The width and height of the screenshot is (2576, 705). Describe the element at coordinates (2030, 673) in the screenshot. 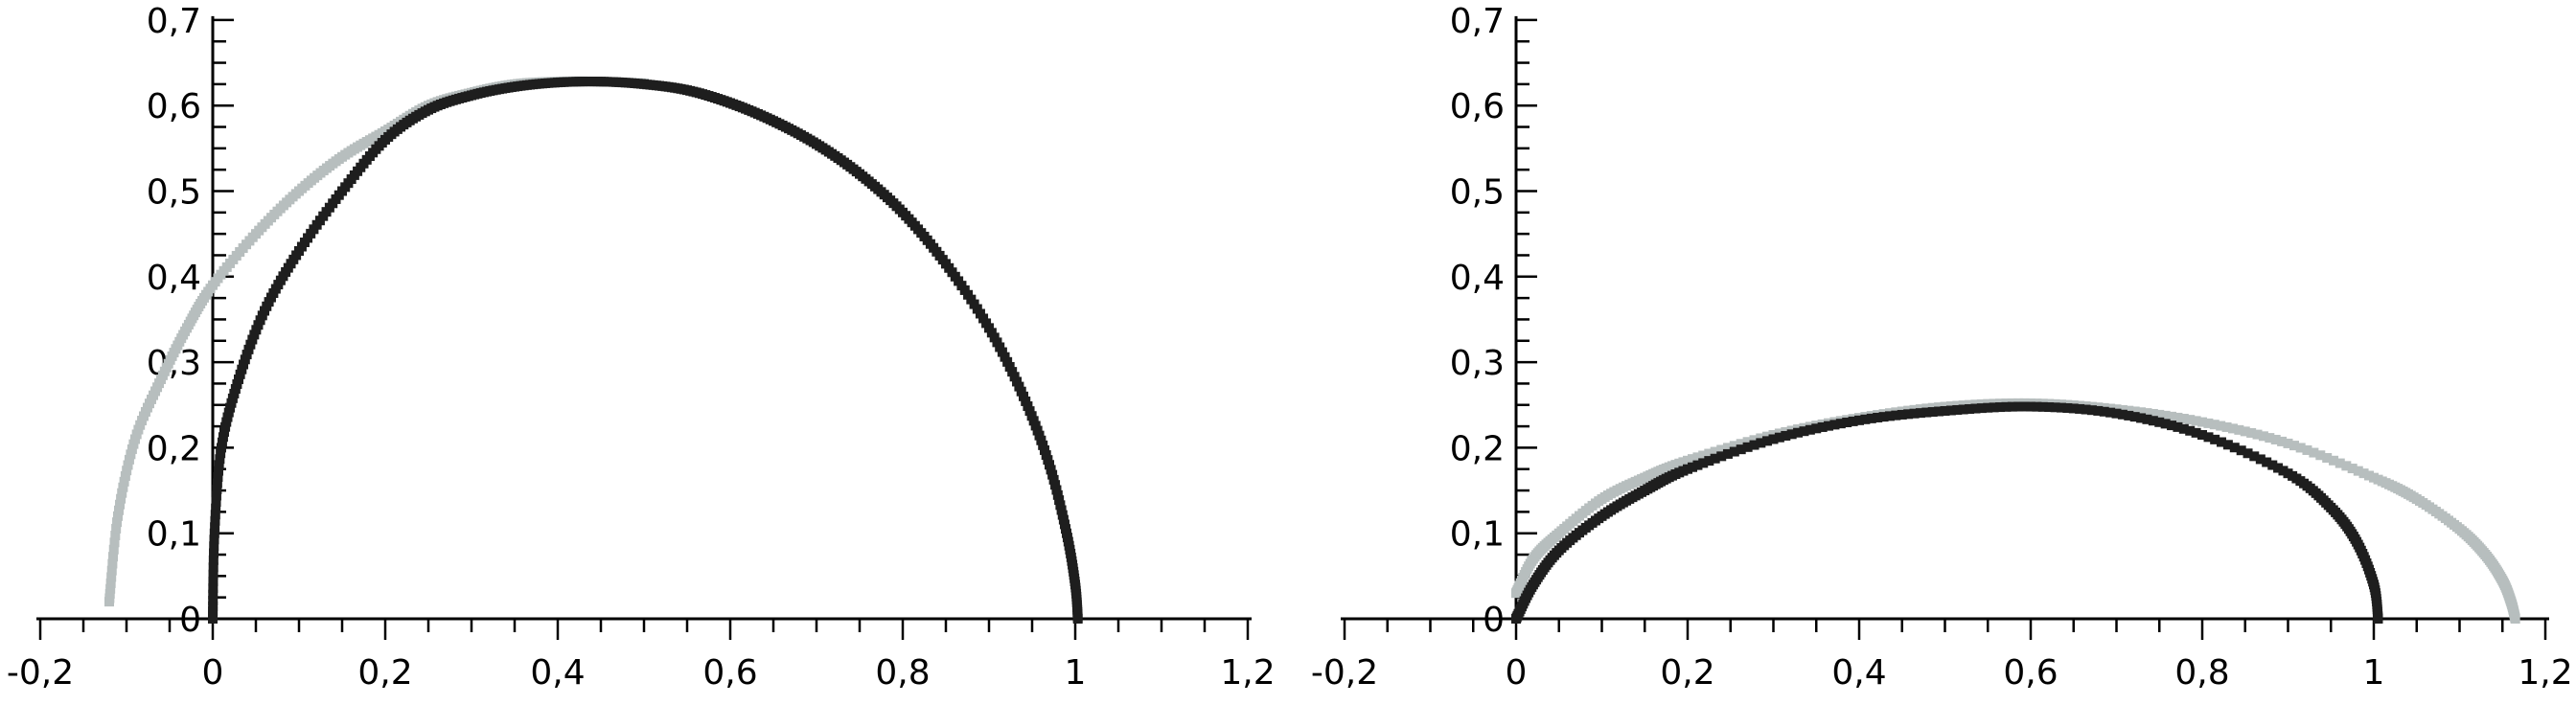

I see `right-x-tick-label: 0,6` at that location.